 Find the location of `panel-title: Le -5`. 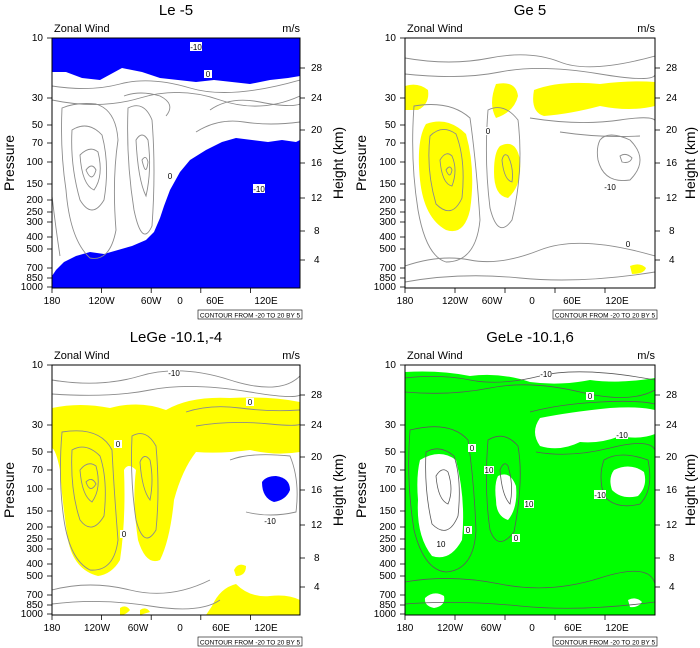

panel-title: Le -5 is located at coordinates (176, 10).